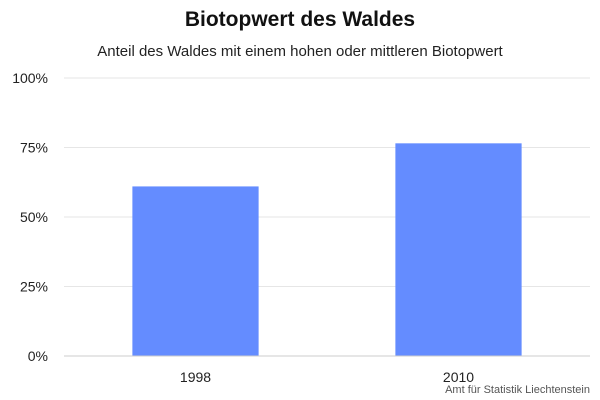 Image resolution: width=600 pixels, height=400 pixels. What do you see at coordinates (38, 356) in the screenshot?
I see `y-tick-label: 0%` at bounding box center [38, 356].